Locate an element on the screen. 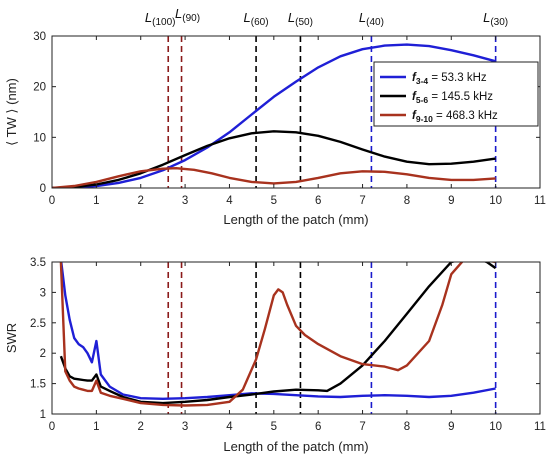  marker-label: L(60) is located at coordinates (256, 19).